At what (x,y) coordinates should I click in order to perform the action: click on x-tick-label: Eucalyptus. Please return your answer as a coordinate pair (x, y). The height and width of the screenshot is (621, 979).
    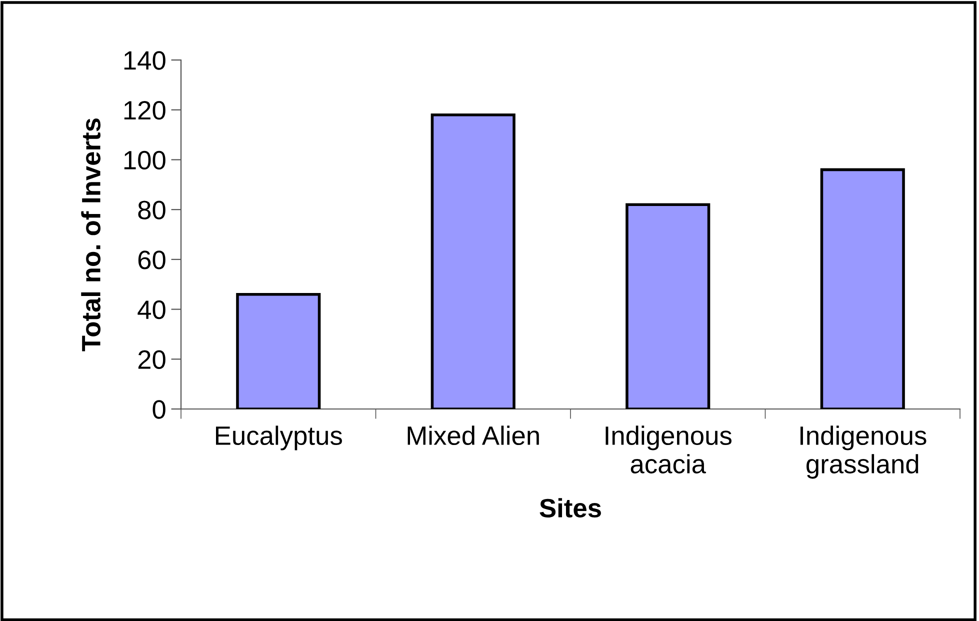
    Looking at the image, I should click on (279, 438).